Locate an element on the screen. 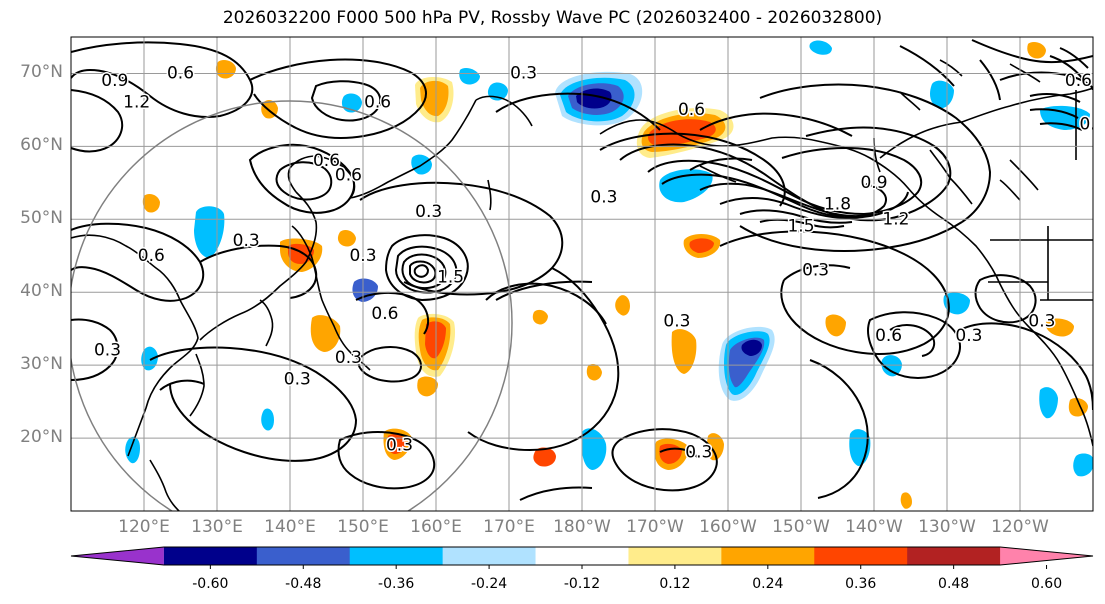 The image size is (1105, 604). contour-label: 1.8 is located at coordinates (837, 205).